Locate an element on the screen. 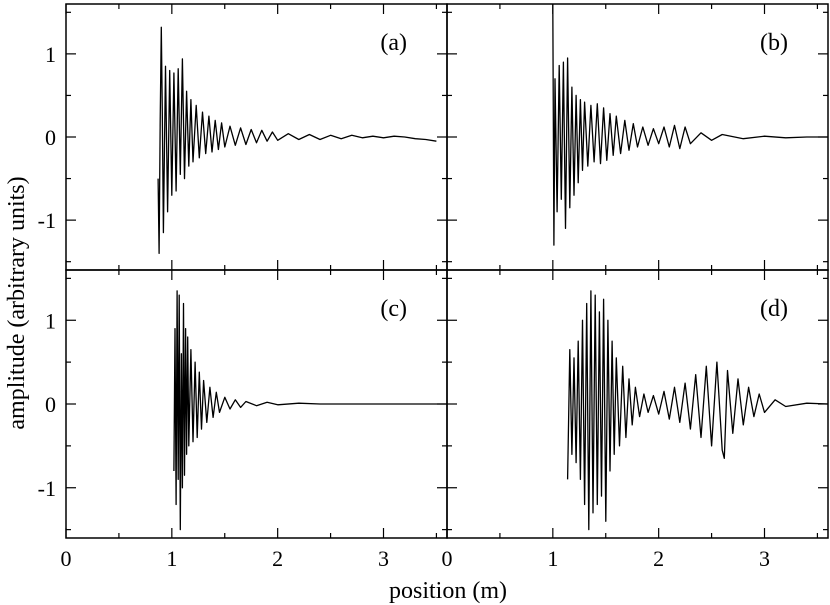 The height and width of the screenshot is (605, 830). panel-label: (a) is located at coordinates (393, 43).